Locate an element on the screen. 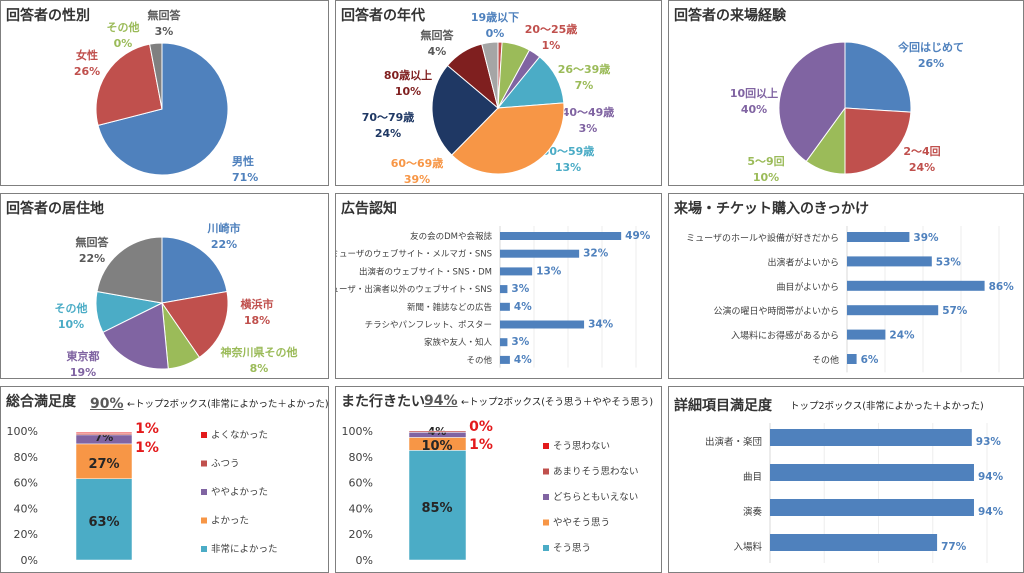 The image size is (1024, 573). reason-category-item-4: 入場料にお得感があるから is located at coordinates (785, 336).